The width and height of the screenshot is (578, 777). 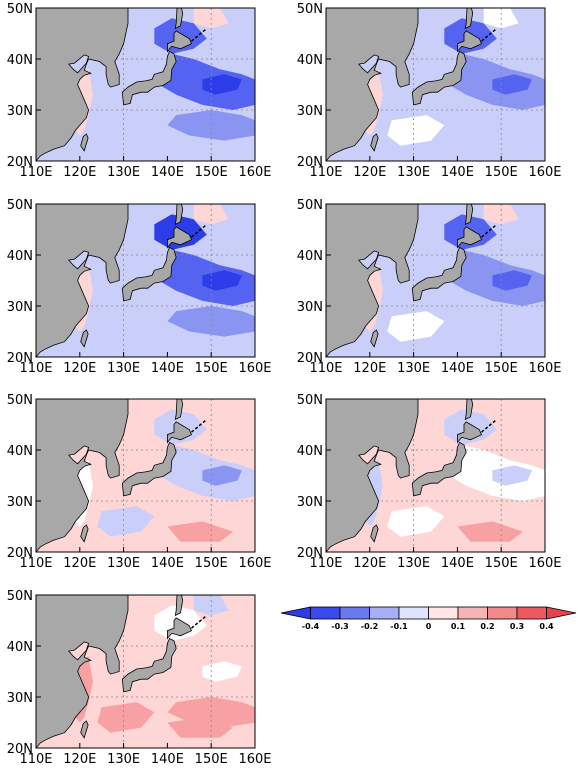 What do you see at coordinates (458, 626) in the screenshot?
I see `colorbar-label: 0.1` at bounding box center [458, 626].